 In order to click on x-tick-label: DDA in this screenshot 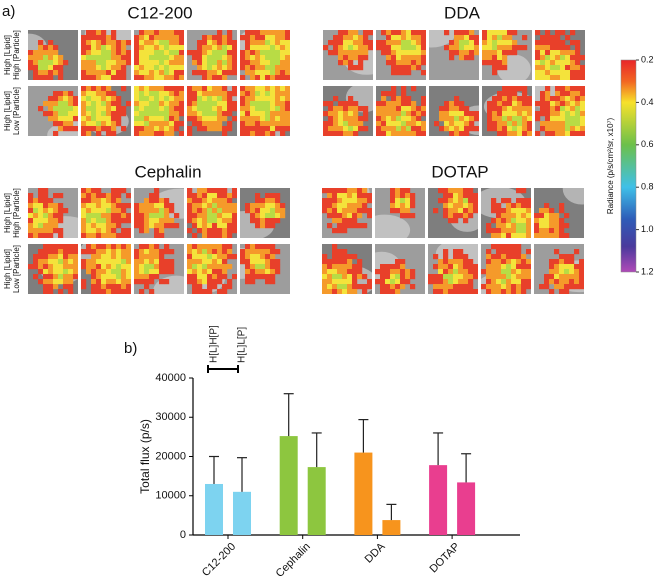, I will do `click(375, 552)`.